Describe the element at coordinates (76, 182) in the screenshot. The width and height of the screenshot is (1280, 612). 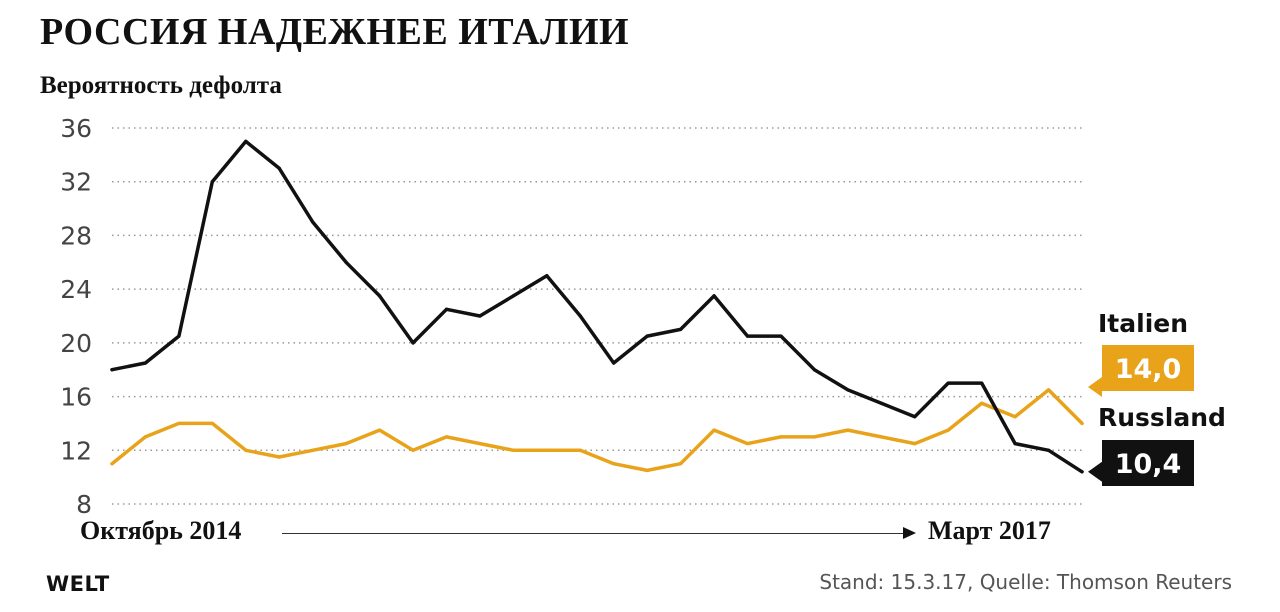
I see `y-tick-label: 32` at that location.